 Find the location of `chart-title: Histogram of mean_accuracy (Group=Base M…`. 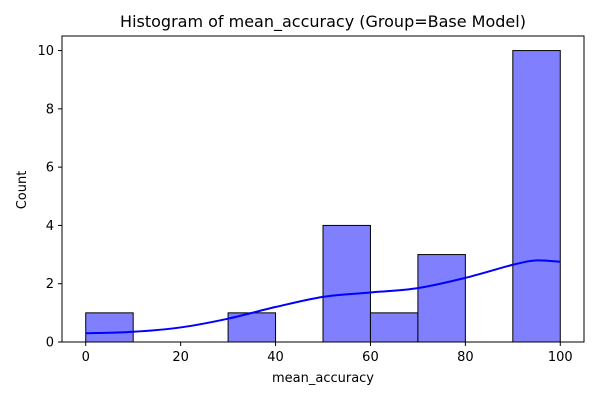

chart-title: Histogram of mean_accuracy (Group=Base M… is located at coordinates (323, 22).